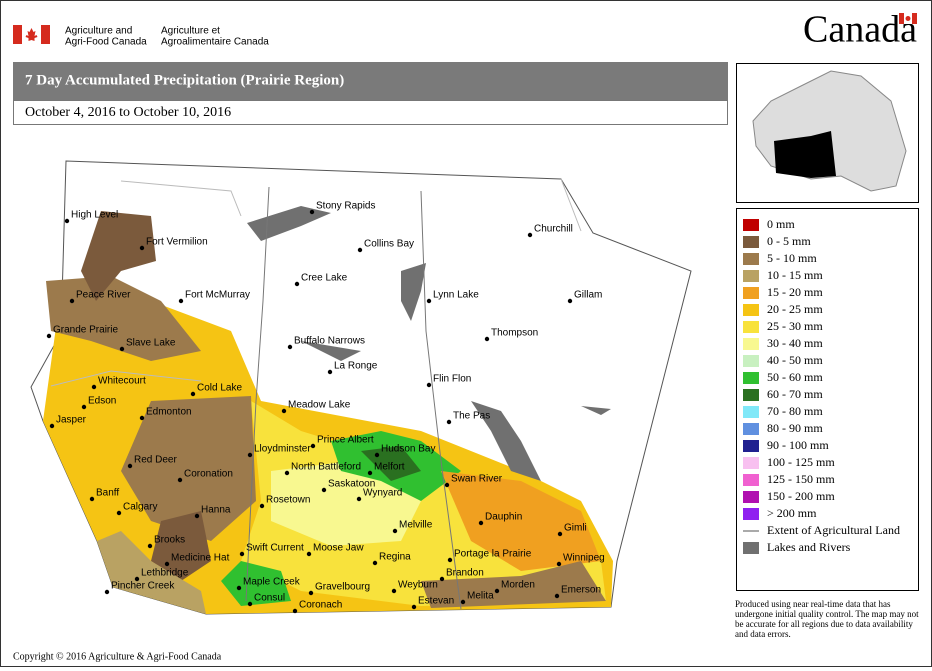  What do you see at coordinates (480, 596) in the screenshot?
I see `city-label: Melita` at bounding box center [480, 596].